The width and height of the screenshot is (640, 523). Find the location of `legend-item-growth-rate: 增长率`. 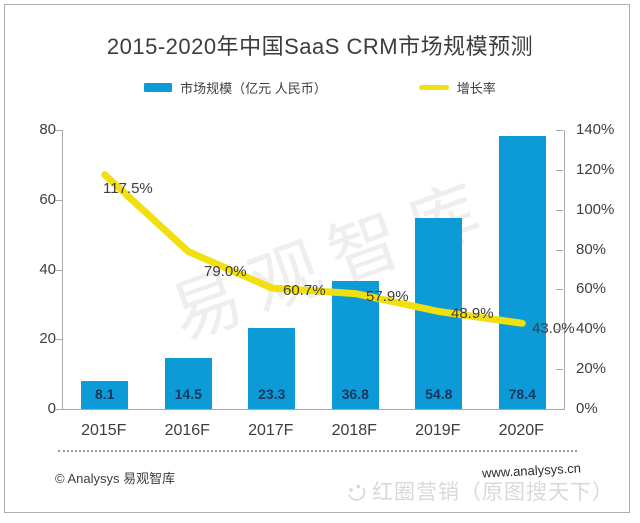

legend-item-growth-rate: 增长率 is located at coordinates (457, 87).